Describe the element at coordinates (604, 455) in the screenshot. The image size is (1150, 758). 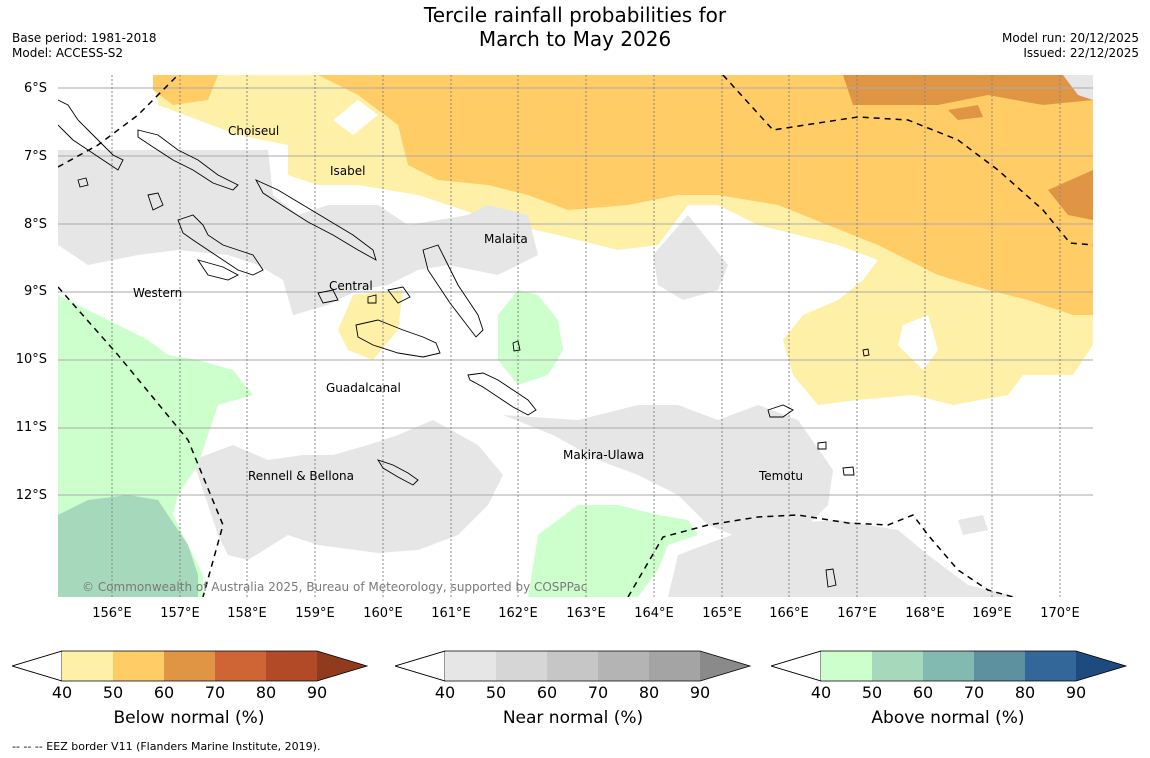
I see `label-makira-ulawa: Makira-Ulawa` at that location.